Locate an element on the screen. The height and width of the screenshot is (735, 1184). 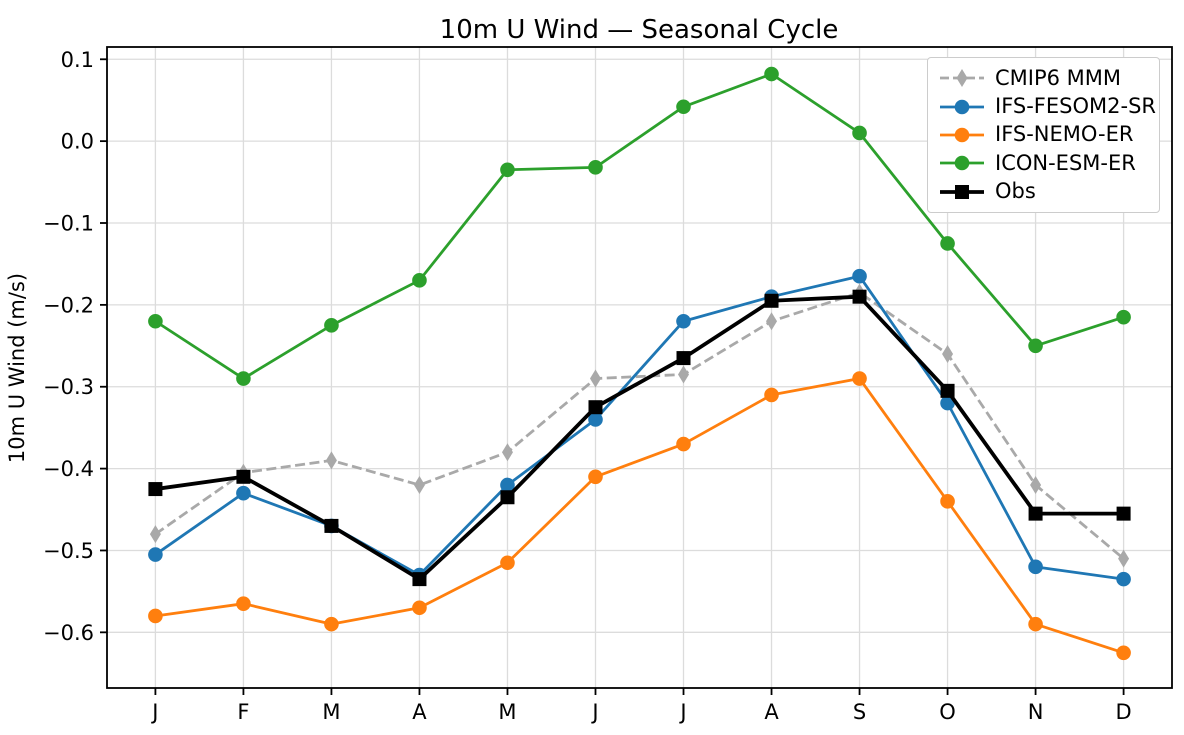
legend-marker-ifs-fesom2-sr is located at coordinates (962, 106).